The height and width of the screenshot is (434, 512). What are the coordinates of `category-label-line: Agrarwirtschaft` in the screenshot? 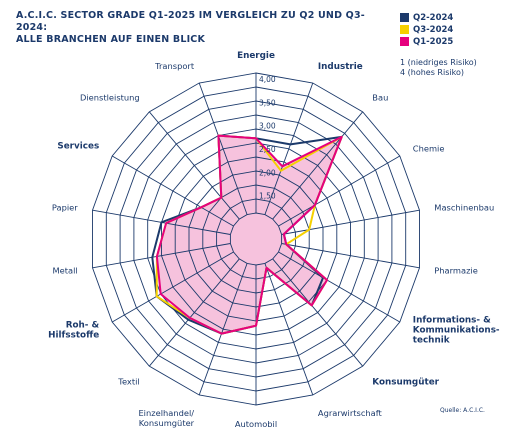 It's located at (350, 413).